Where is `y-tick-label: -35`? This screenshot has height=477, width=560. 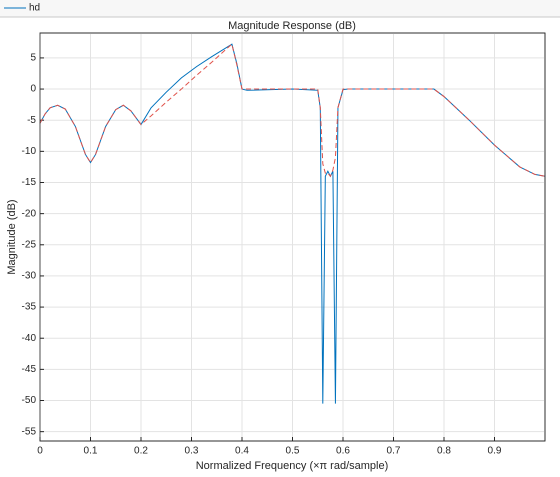
y-tick-label: -35 is located at coordinates (29, 307).